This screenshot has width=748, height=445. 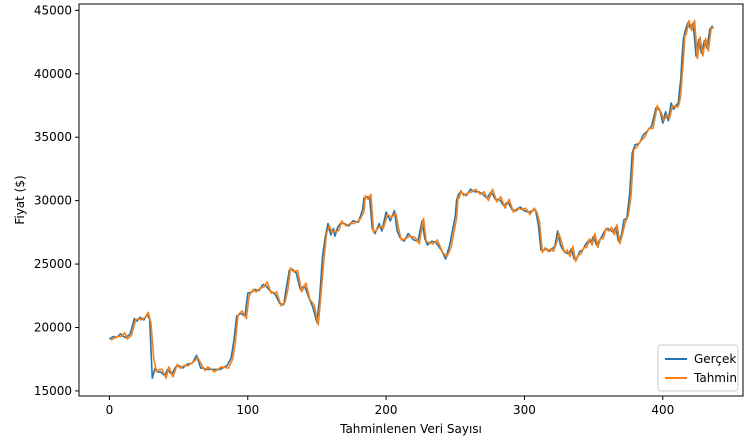 I want to click on x-axis-title: Tahminlenen Veri Sayısı, so click(x=410, y=429).